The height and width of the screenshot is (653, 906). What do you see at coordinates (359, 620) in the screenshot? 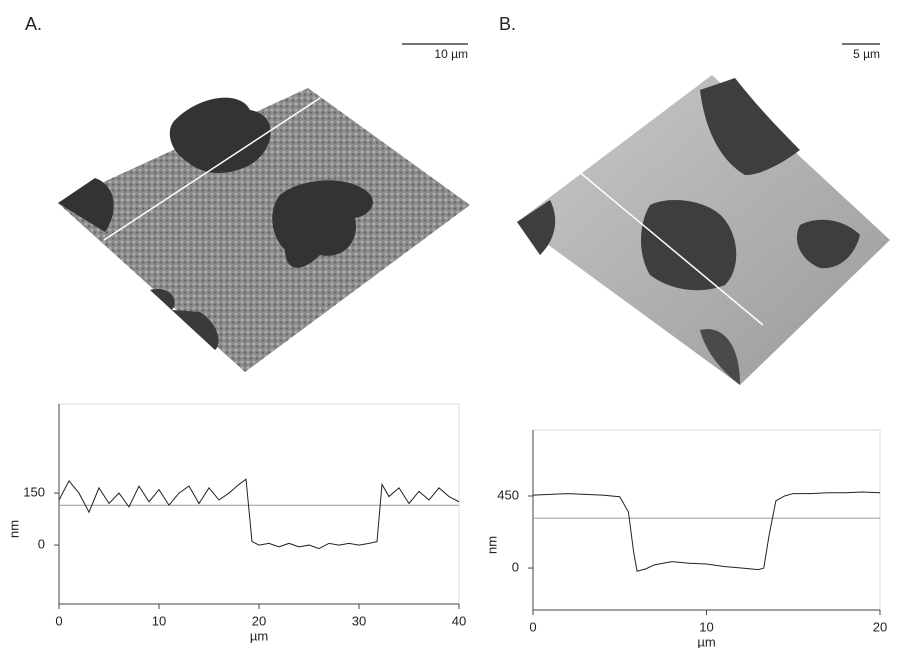
I see `x-tick-label: 30` at bounding box center [359, 620].